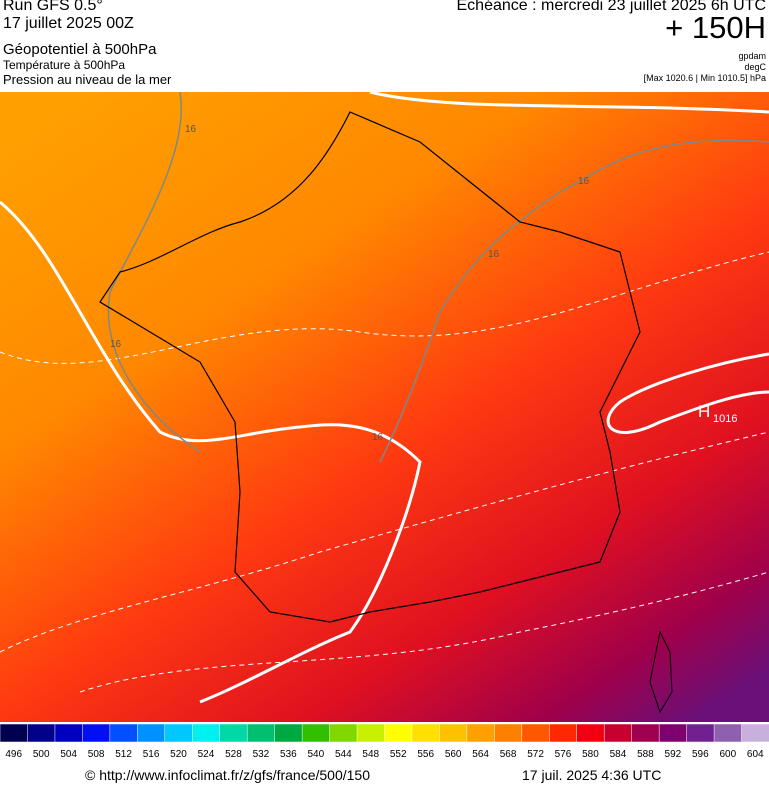 Image resolution: width=769 pixels, height=786 pixels. Describe the element at coordinates (96, 754) in the screenshot. I see `colorbar-label: 508` at that location.